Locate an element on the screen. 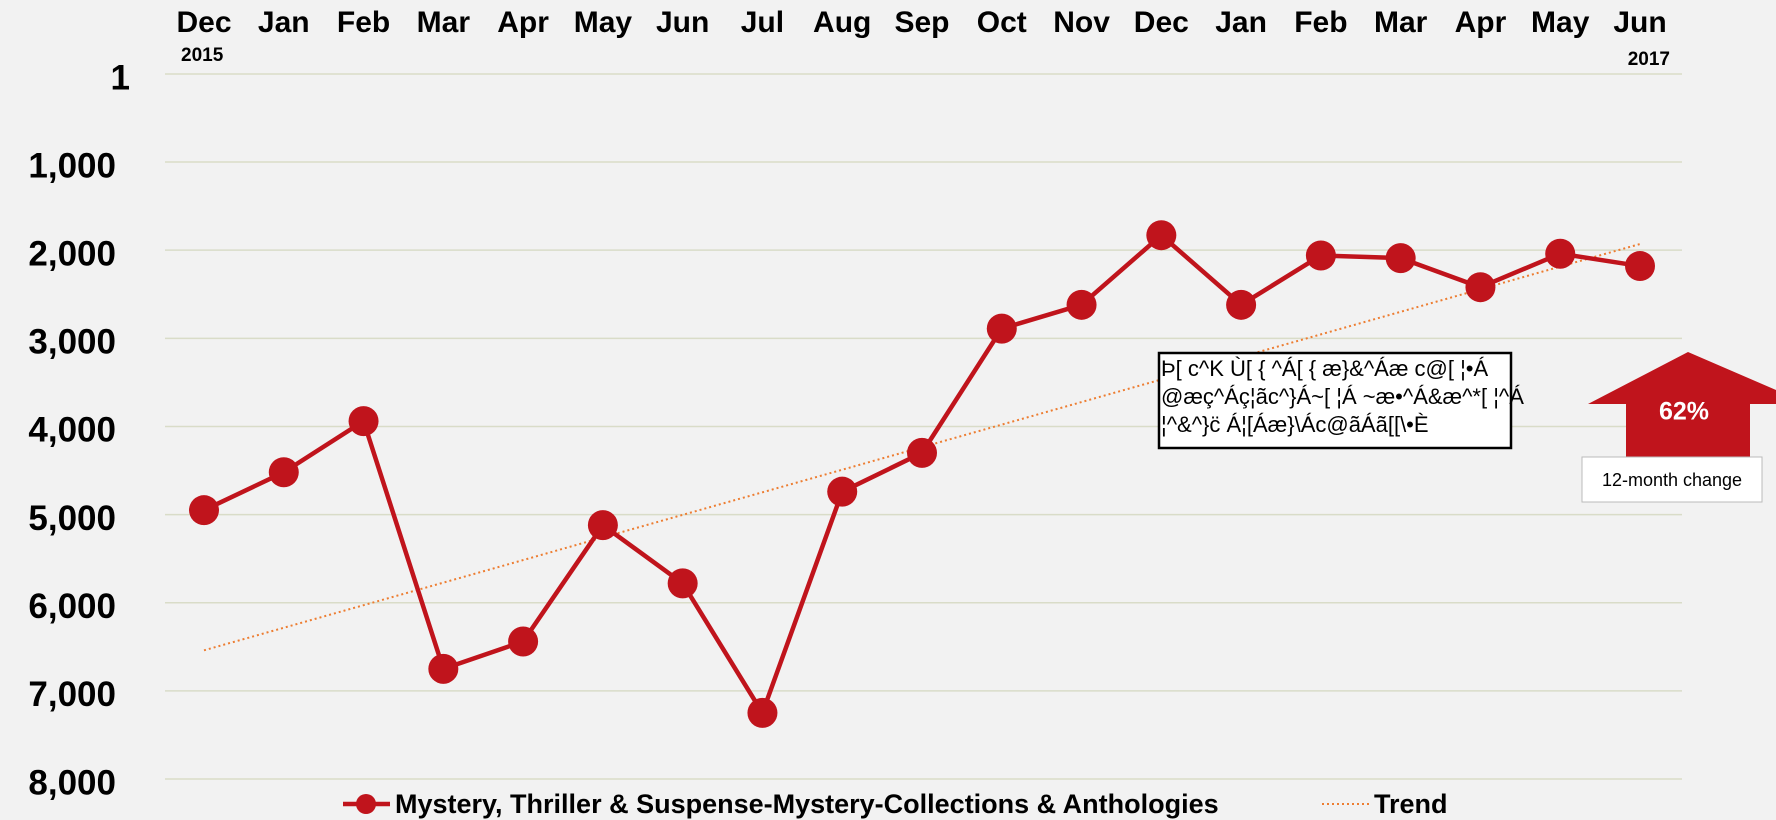  y-tick-label: 8,000 is located at coordinates (72, 782).